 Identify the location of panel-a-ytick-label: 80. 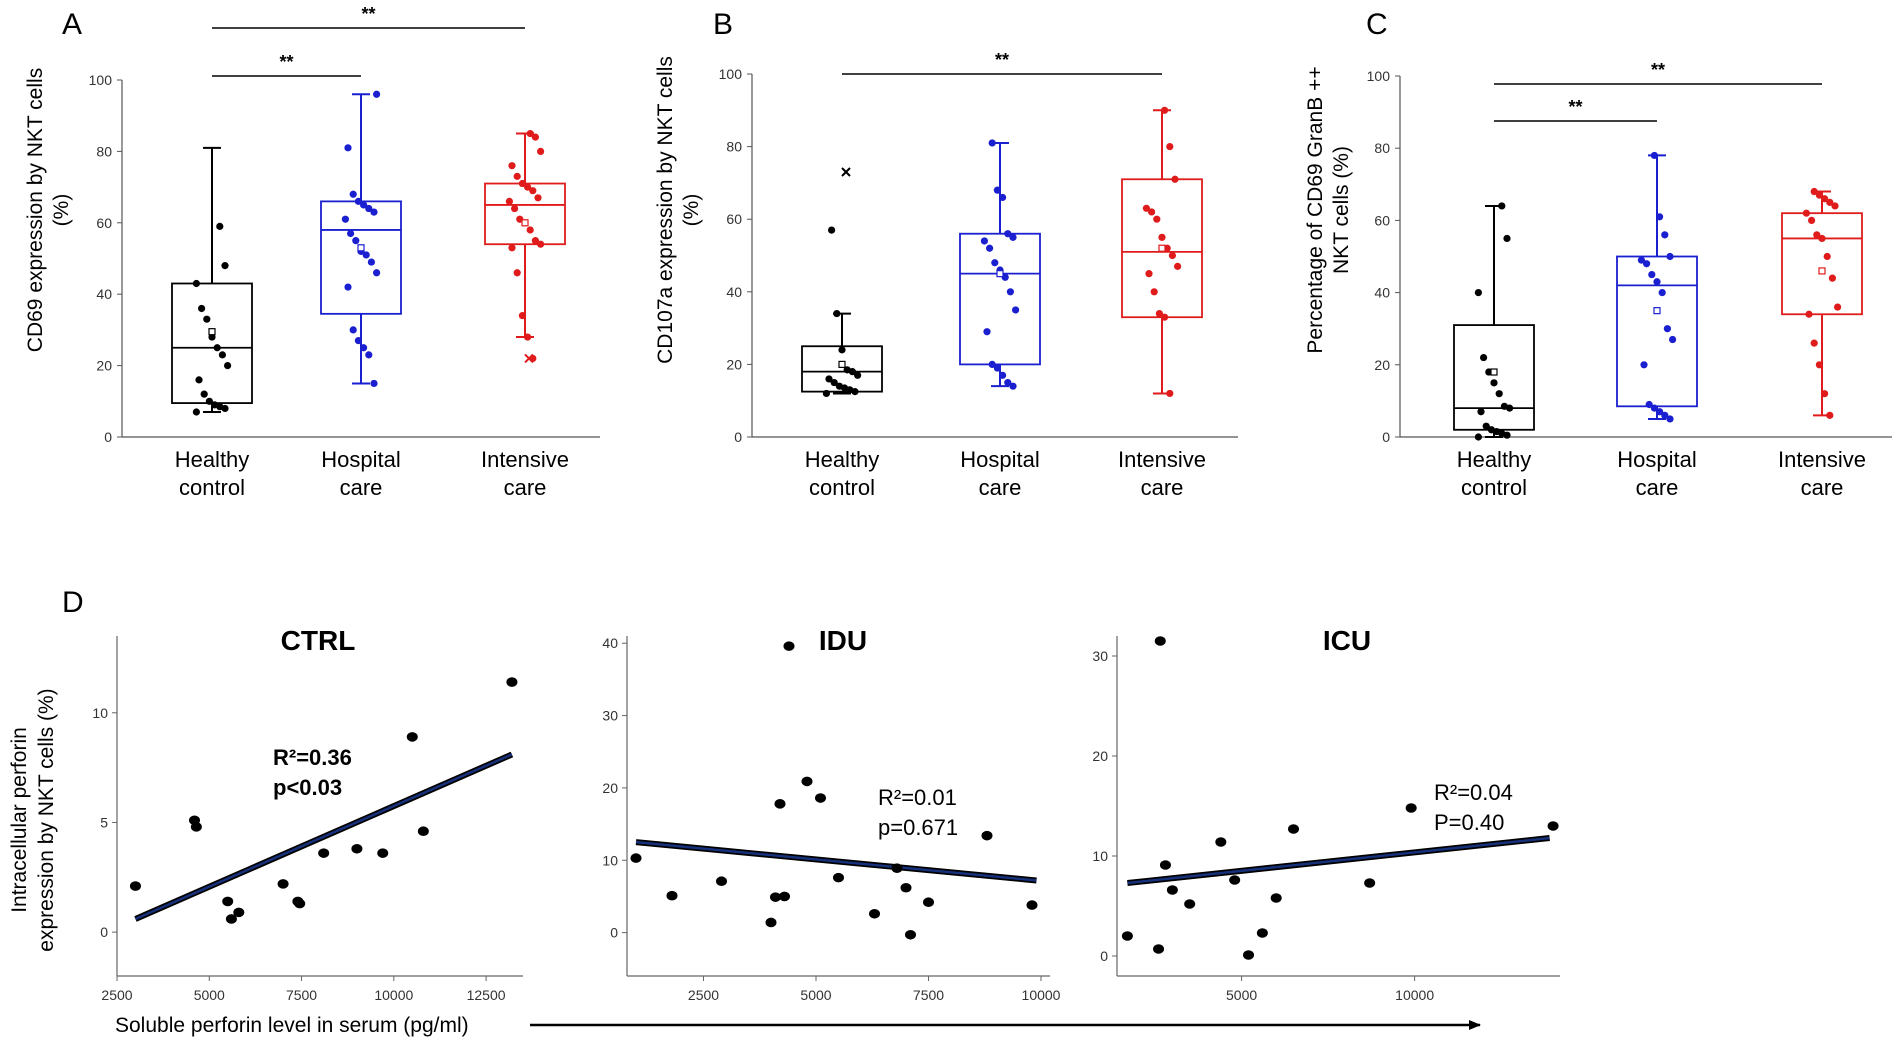
(104, 151).